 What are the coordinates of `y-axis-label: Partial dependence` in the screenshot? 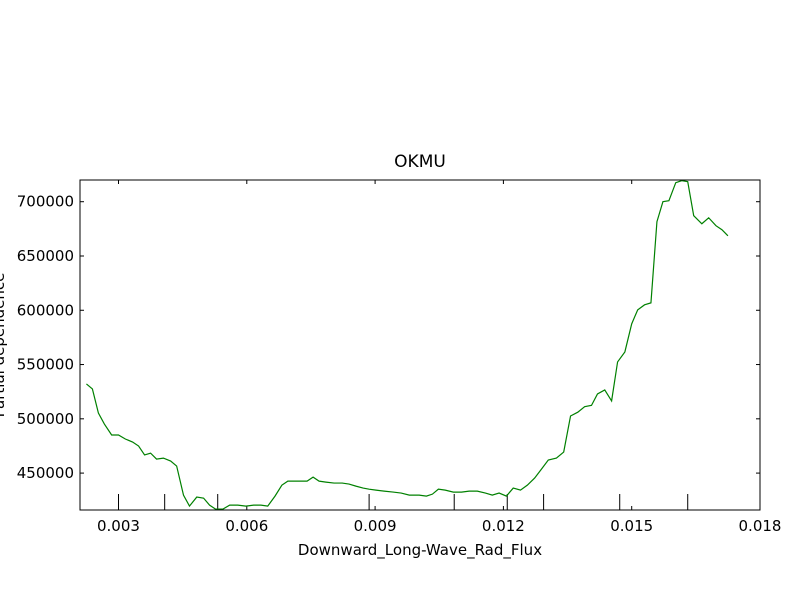 It's located at (4, 345).